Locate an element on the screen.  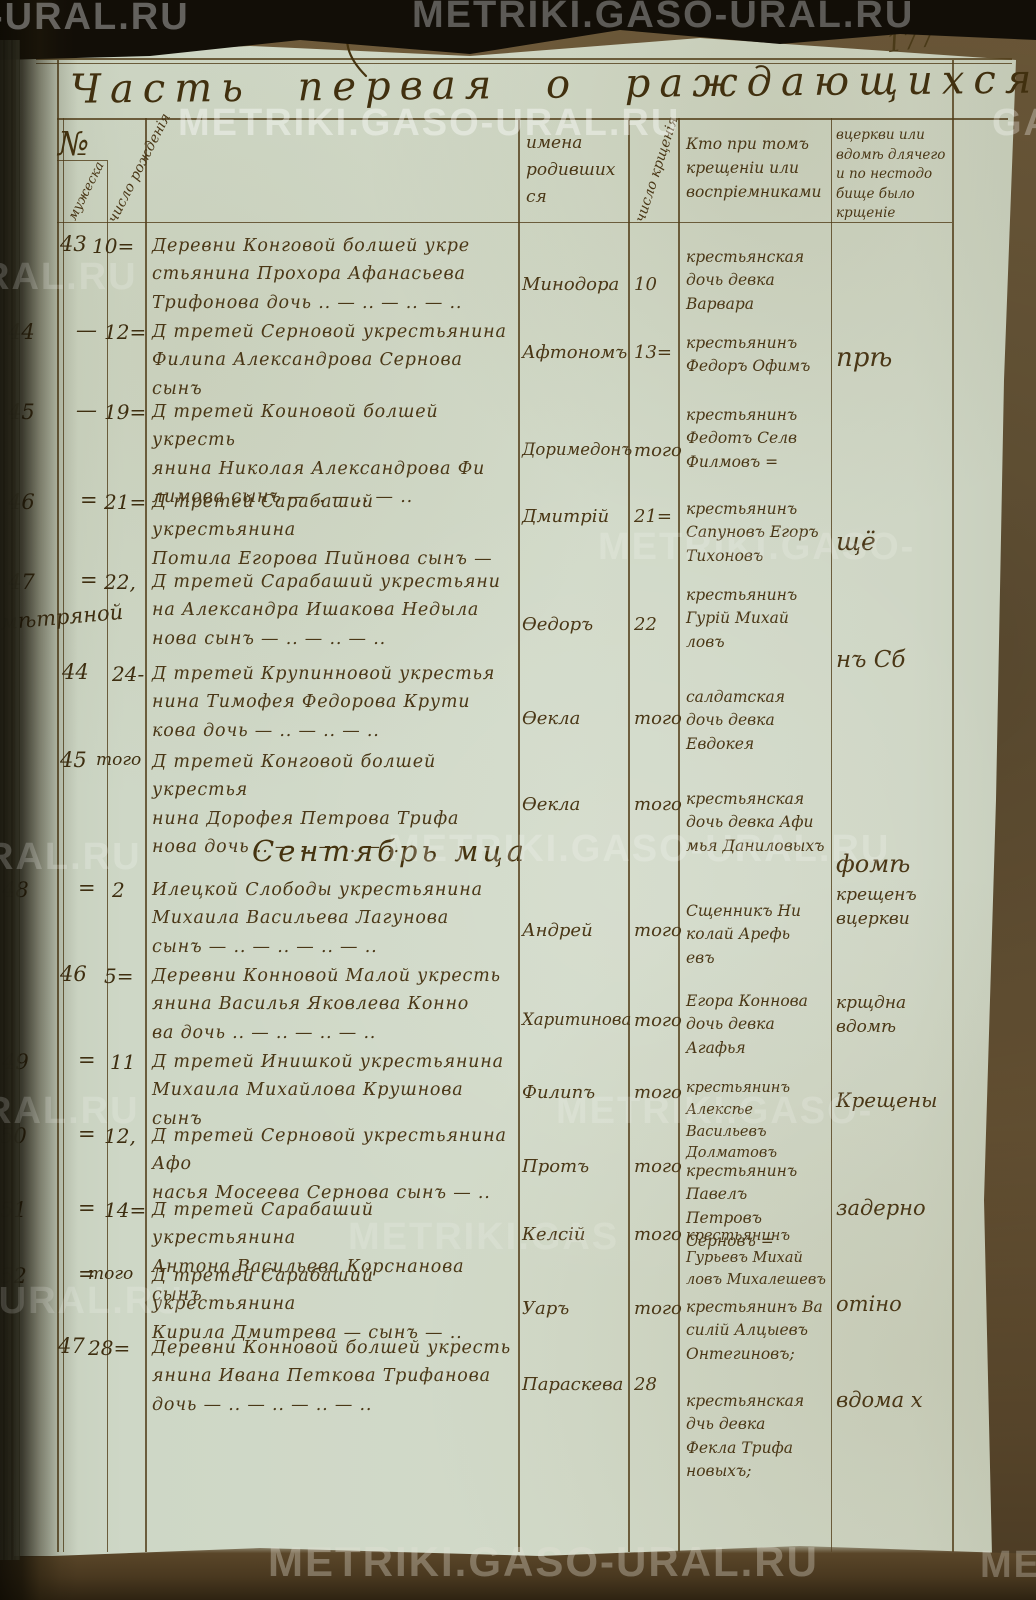
baptism-date: 13= is located at coordinates (653, 352).